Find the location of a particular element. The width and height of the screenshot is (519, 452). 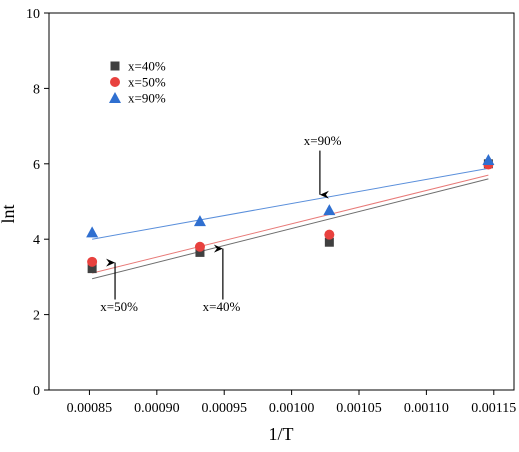

fit-line is located at coordinates (290, 203).